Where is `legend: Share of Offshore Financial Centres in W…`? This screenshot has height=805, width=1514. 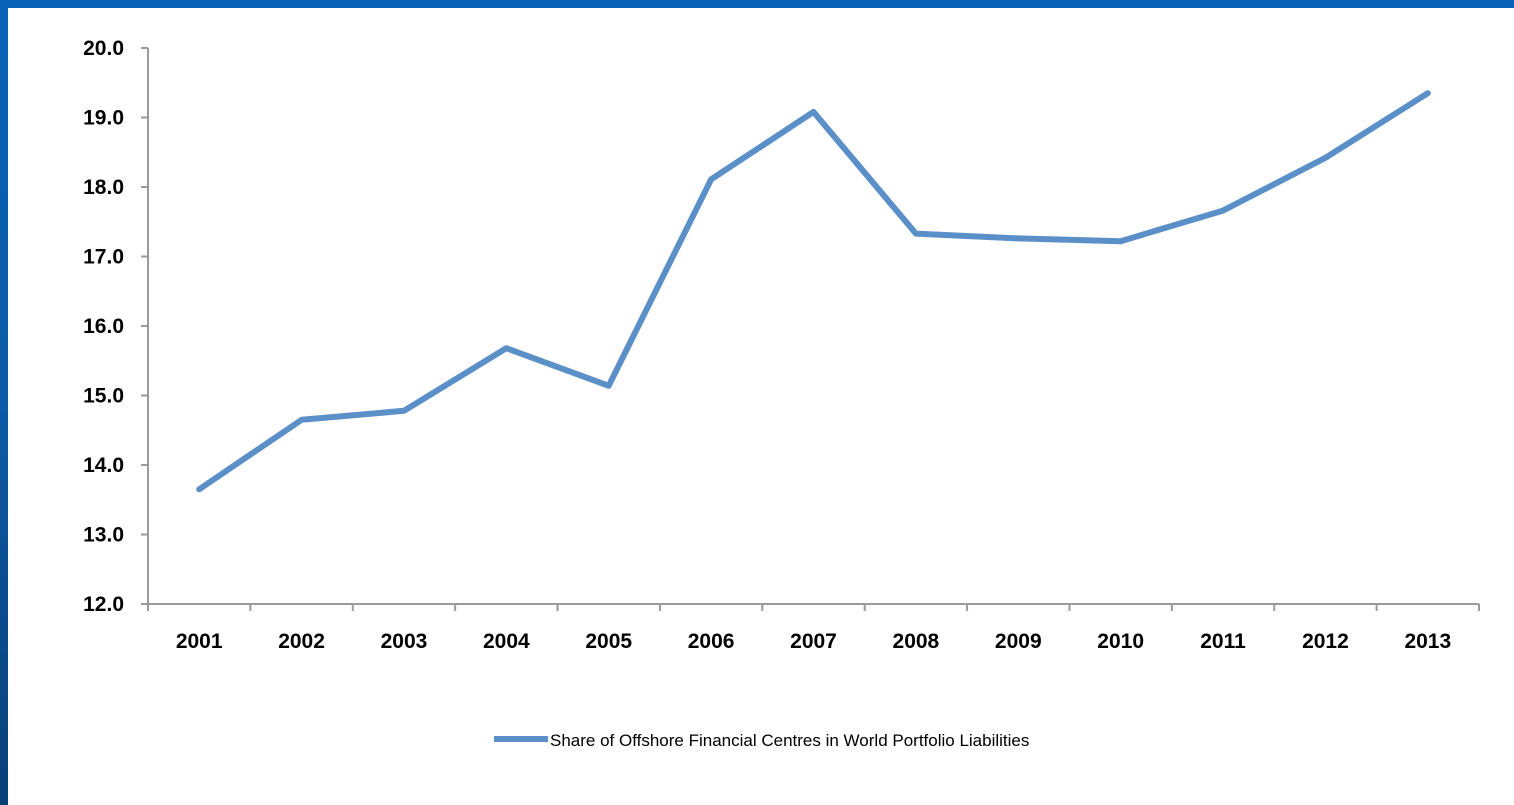
legend: Share of Offshore Financial Centres in W… is located at coordinates (761, 740).